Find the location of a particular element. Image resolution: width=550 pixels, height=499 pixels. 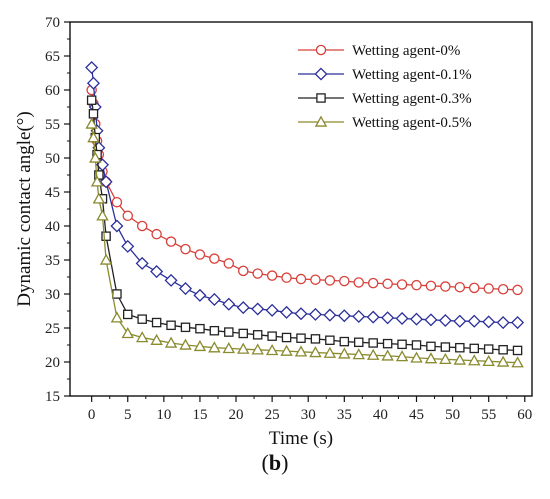

x-tick-label: 55 is located at coordinates (488, 415).